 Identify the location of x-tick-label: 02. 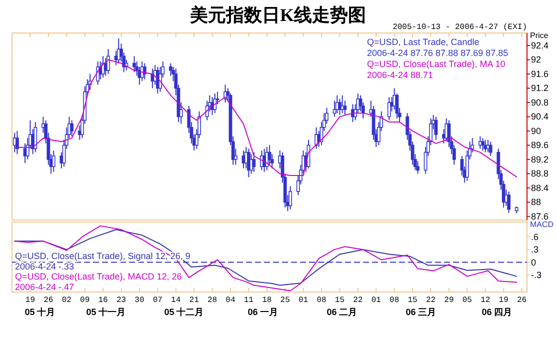
(67, 300).